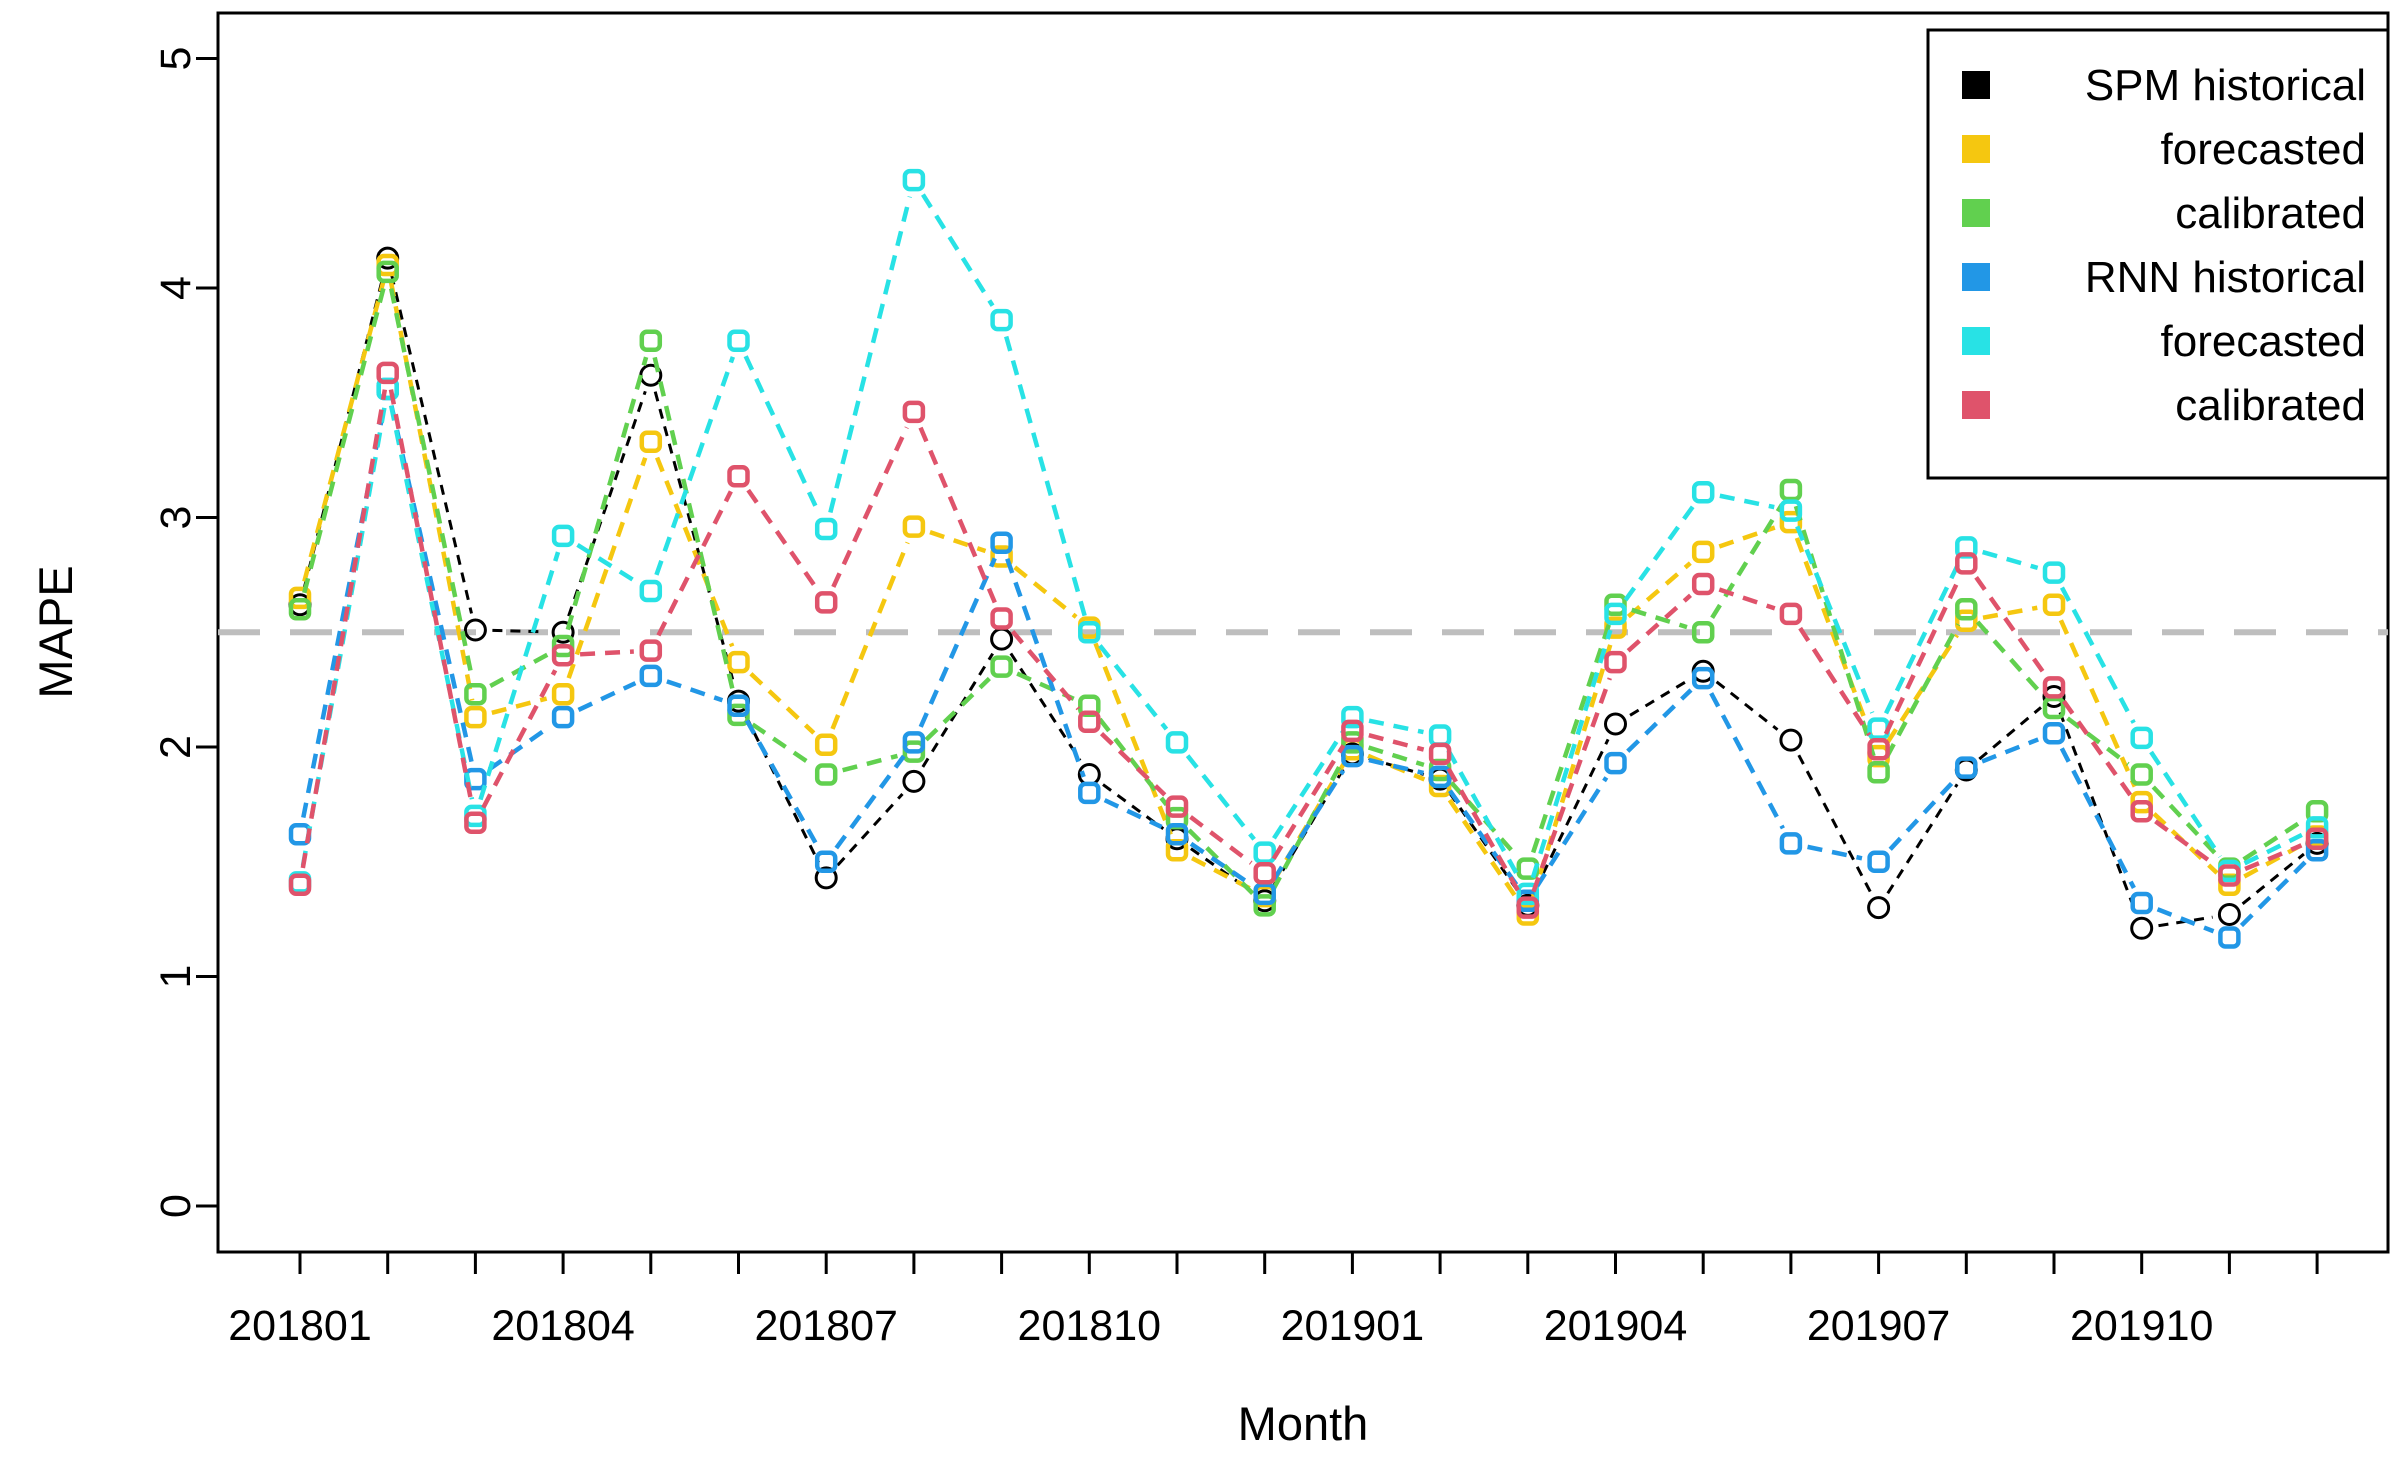 The width and height of the screenshot is (2407, 1465). I want to click on y-tick-label: 5, so click(176, 59).